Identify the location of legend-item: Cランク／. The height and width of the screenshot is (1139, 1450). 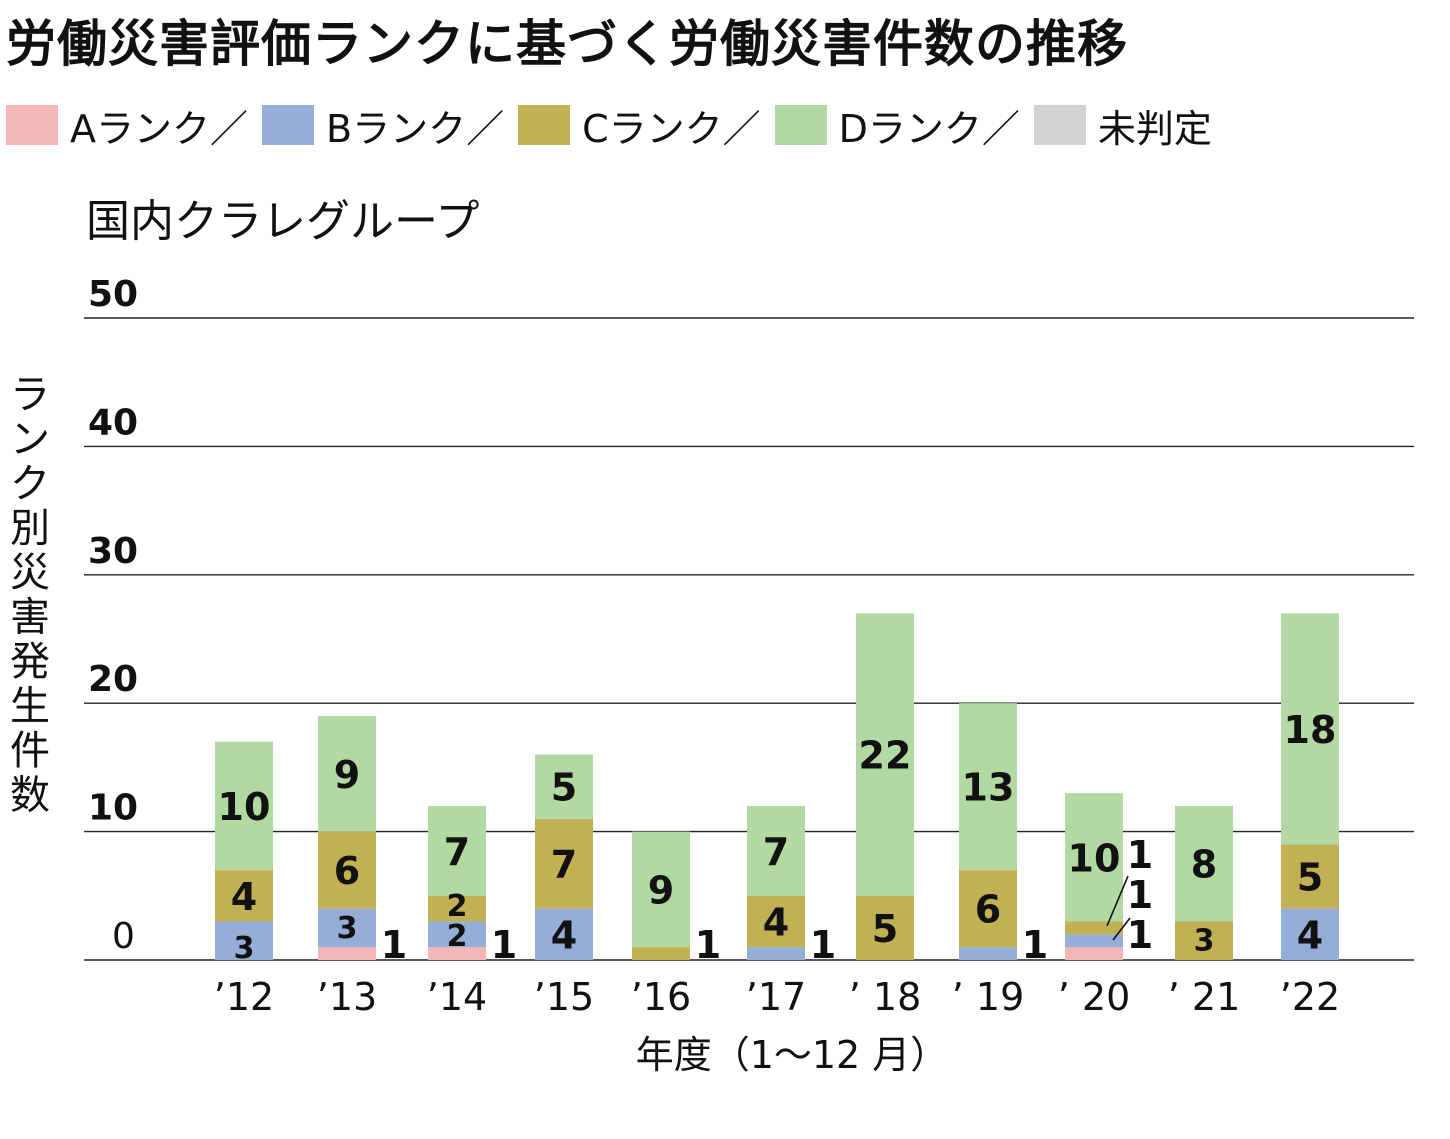
(639, 125).